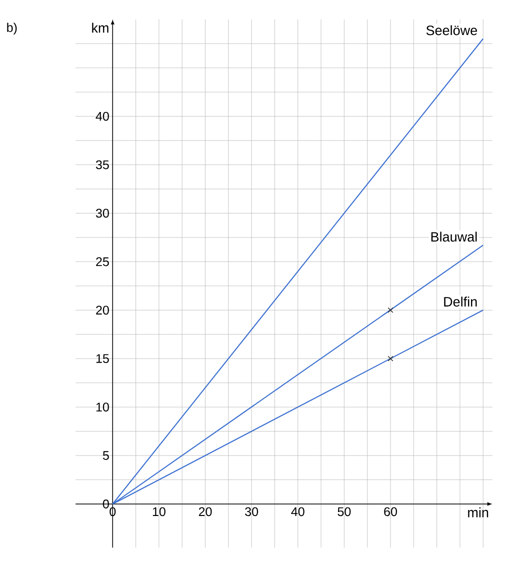 This screenshot has width=510, height=567. Describe the element at coordinates (102, 261) in the screenshot. I see `y-tick-label: 25` at that location.